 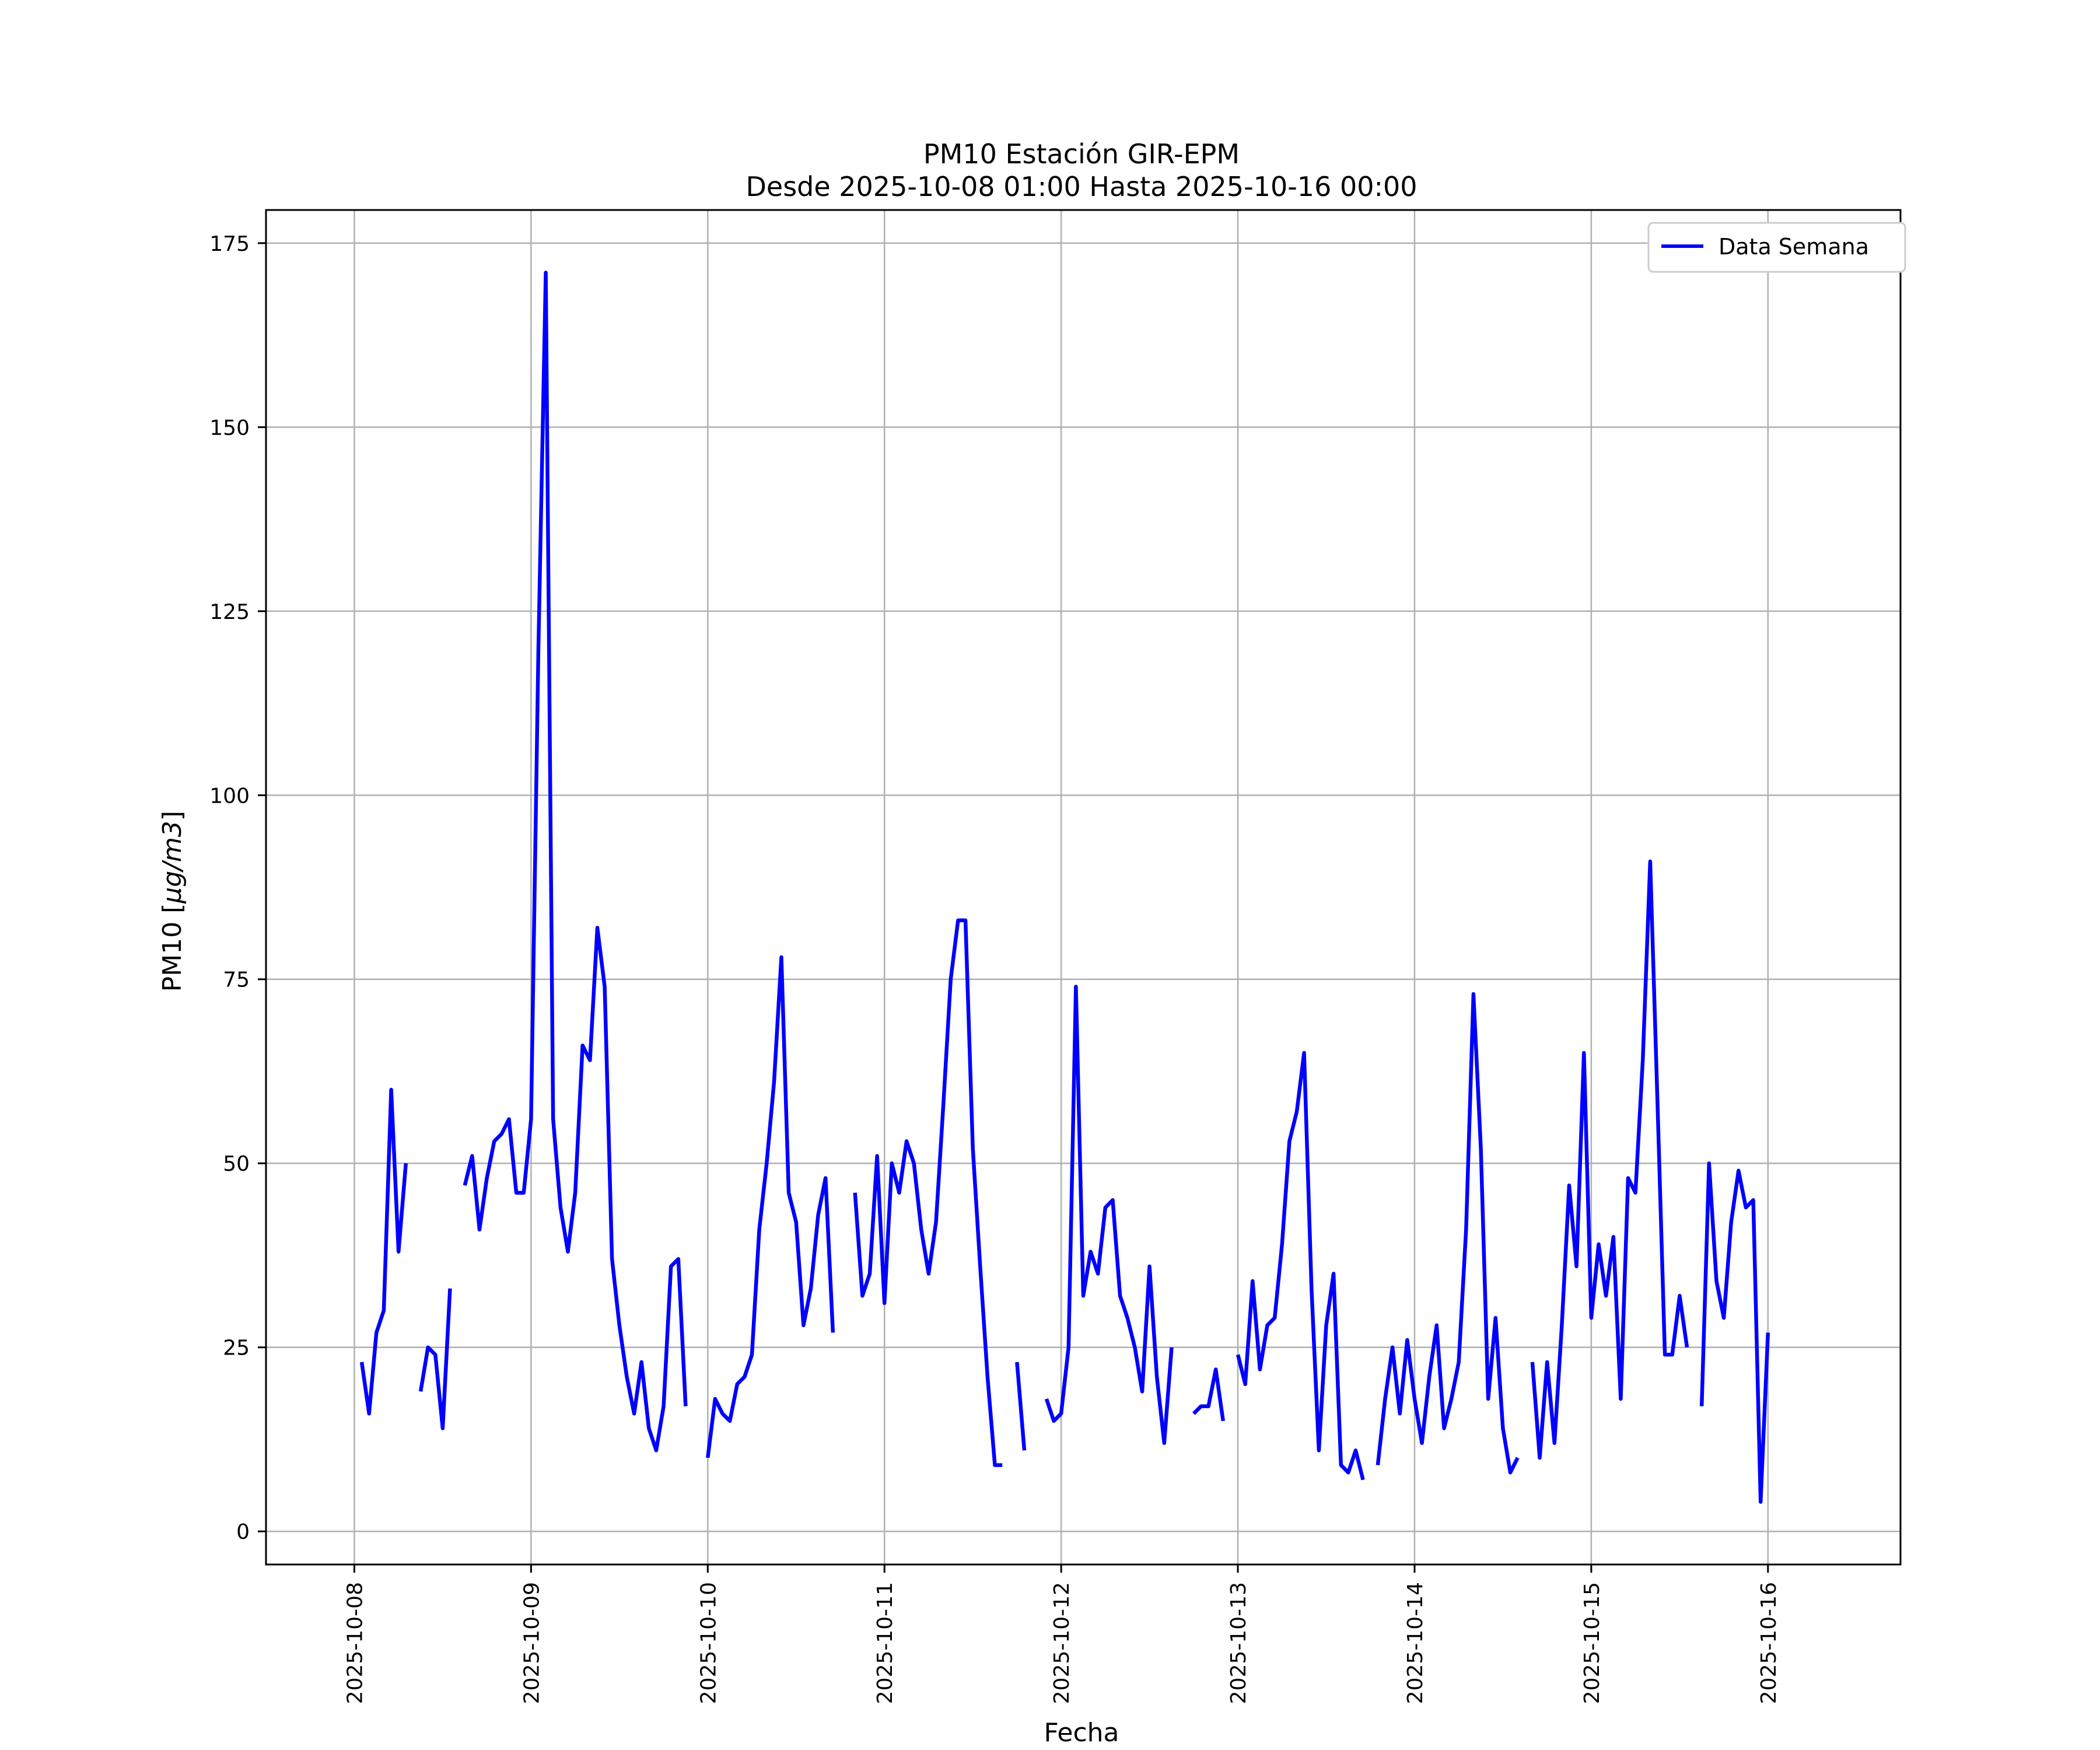 What do you see at coordinates (355, 1643) in the screenshot?
I see `x-tick-label-0: 2025-10-08` at bounding box center [355, 1643].